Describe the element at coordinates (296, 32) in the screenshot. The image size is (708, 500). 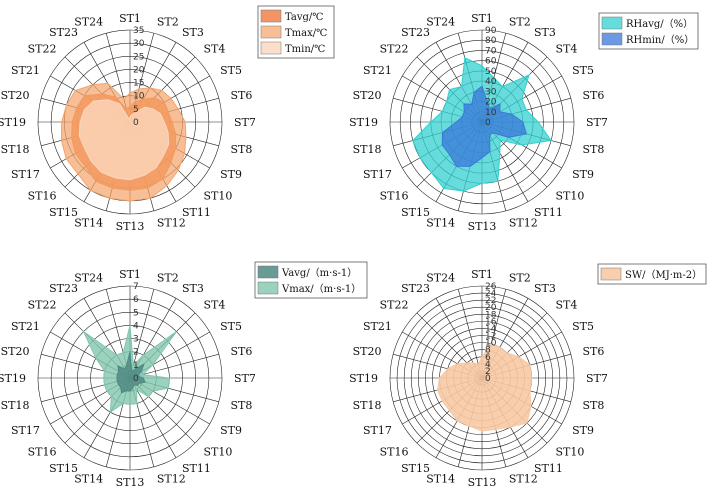
I see `legend-1: Tavg/℃ Tmax/℃ Tmin/℃` at that location.